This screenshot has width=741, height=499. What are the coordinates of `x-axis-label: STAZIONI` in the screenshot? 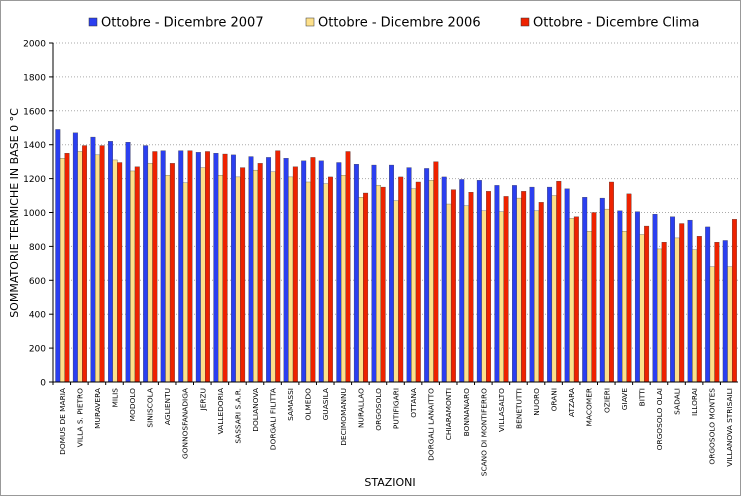 It's located at (389, 482).